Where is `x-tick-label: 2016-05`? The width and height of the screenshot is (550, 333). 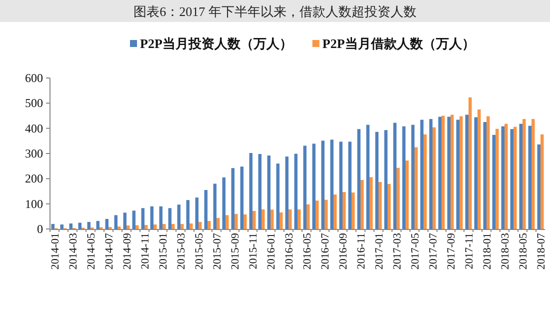 x-tick-label: 2016-05 is located at coordinates (308, 251).